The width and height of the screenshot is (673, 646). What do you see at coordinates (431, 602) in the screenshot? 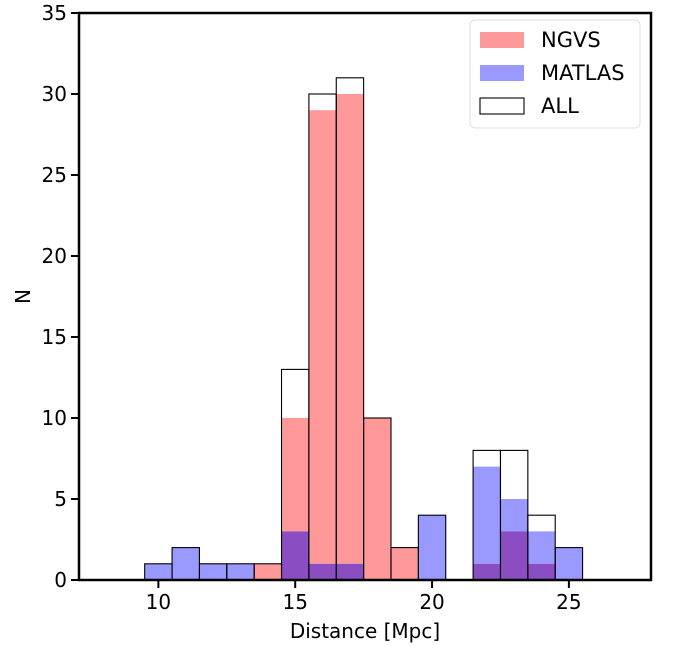
I see `x-tick-label: 20` at bounding box center [431, 602].